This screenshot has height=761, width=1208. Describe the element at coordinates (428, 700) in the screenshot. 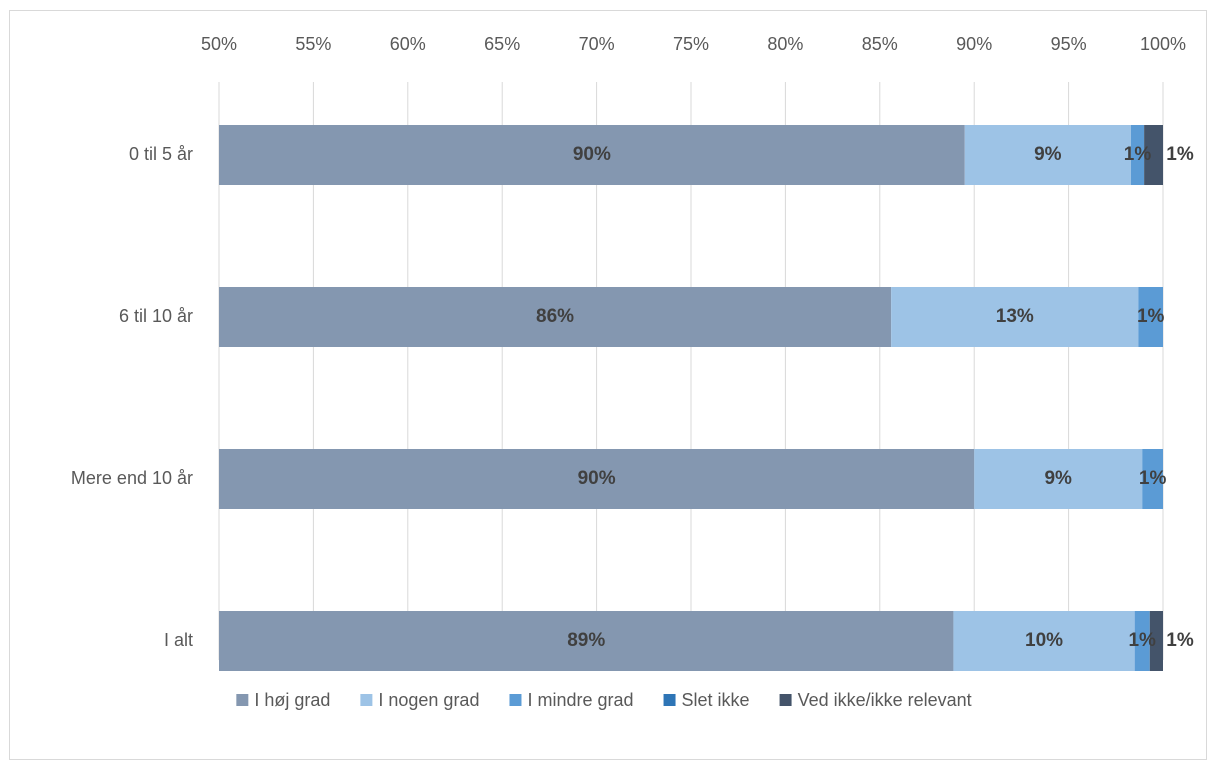

I see `legend-label: I nogen grad` at that location.